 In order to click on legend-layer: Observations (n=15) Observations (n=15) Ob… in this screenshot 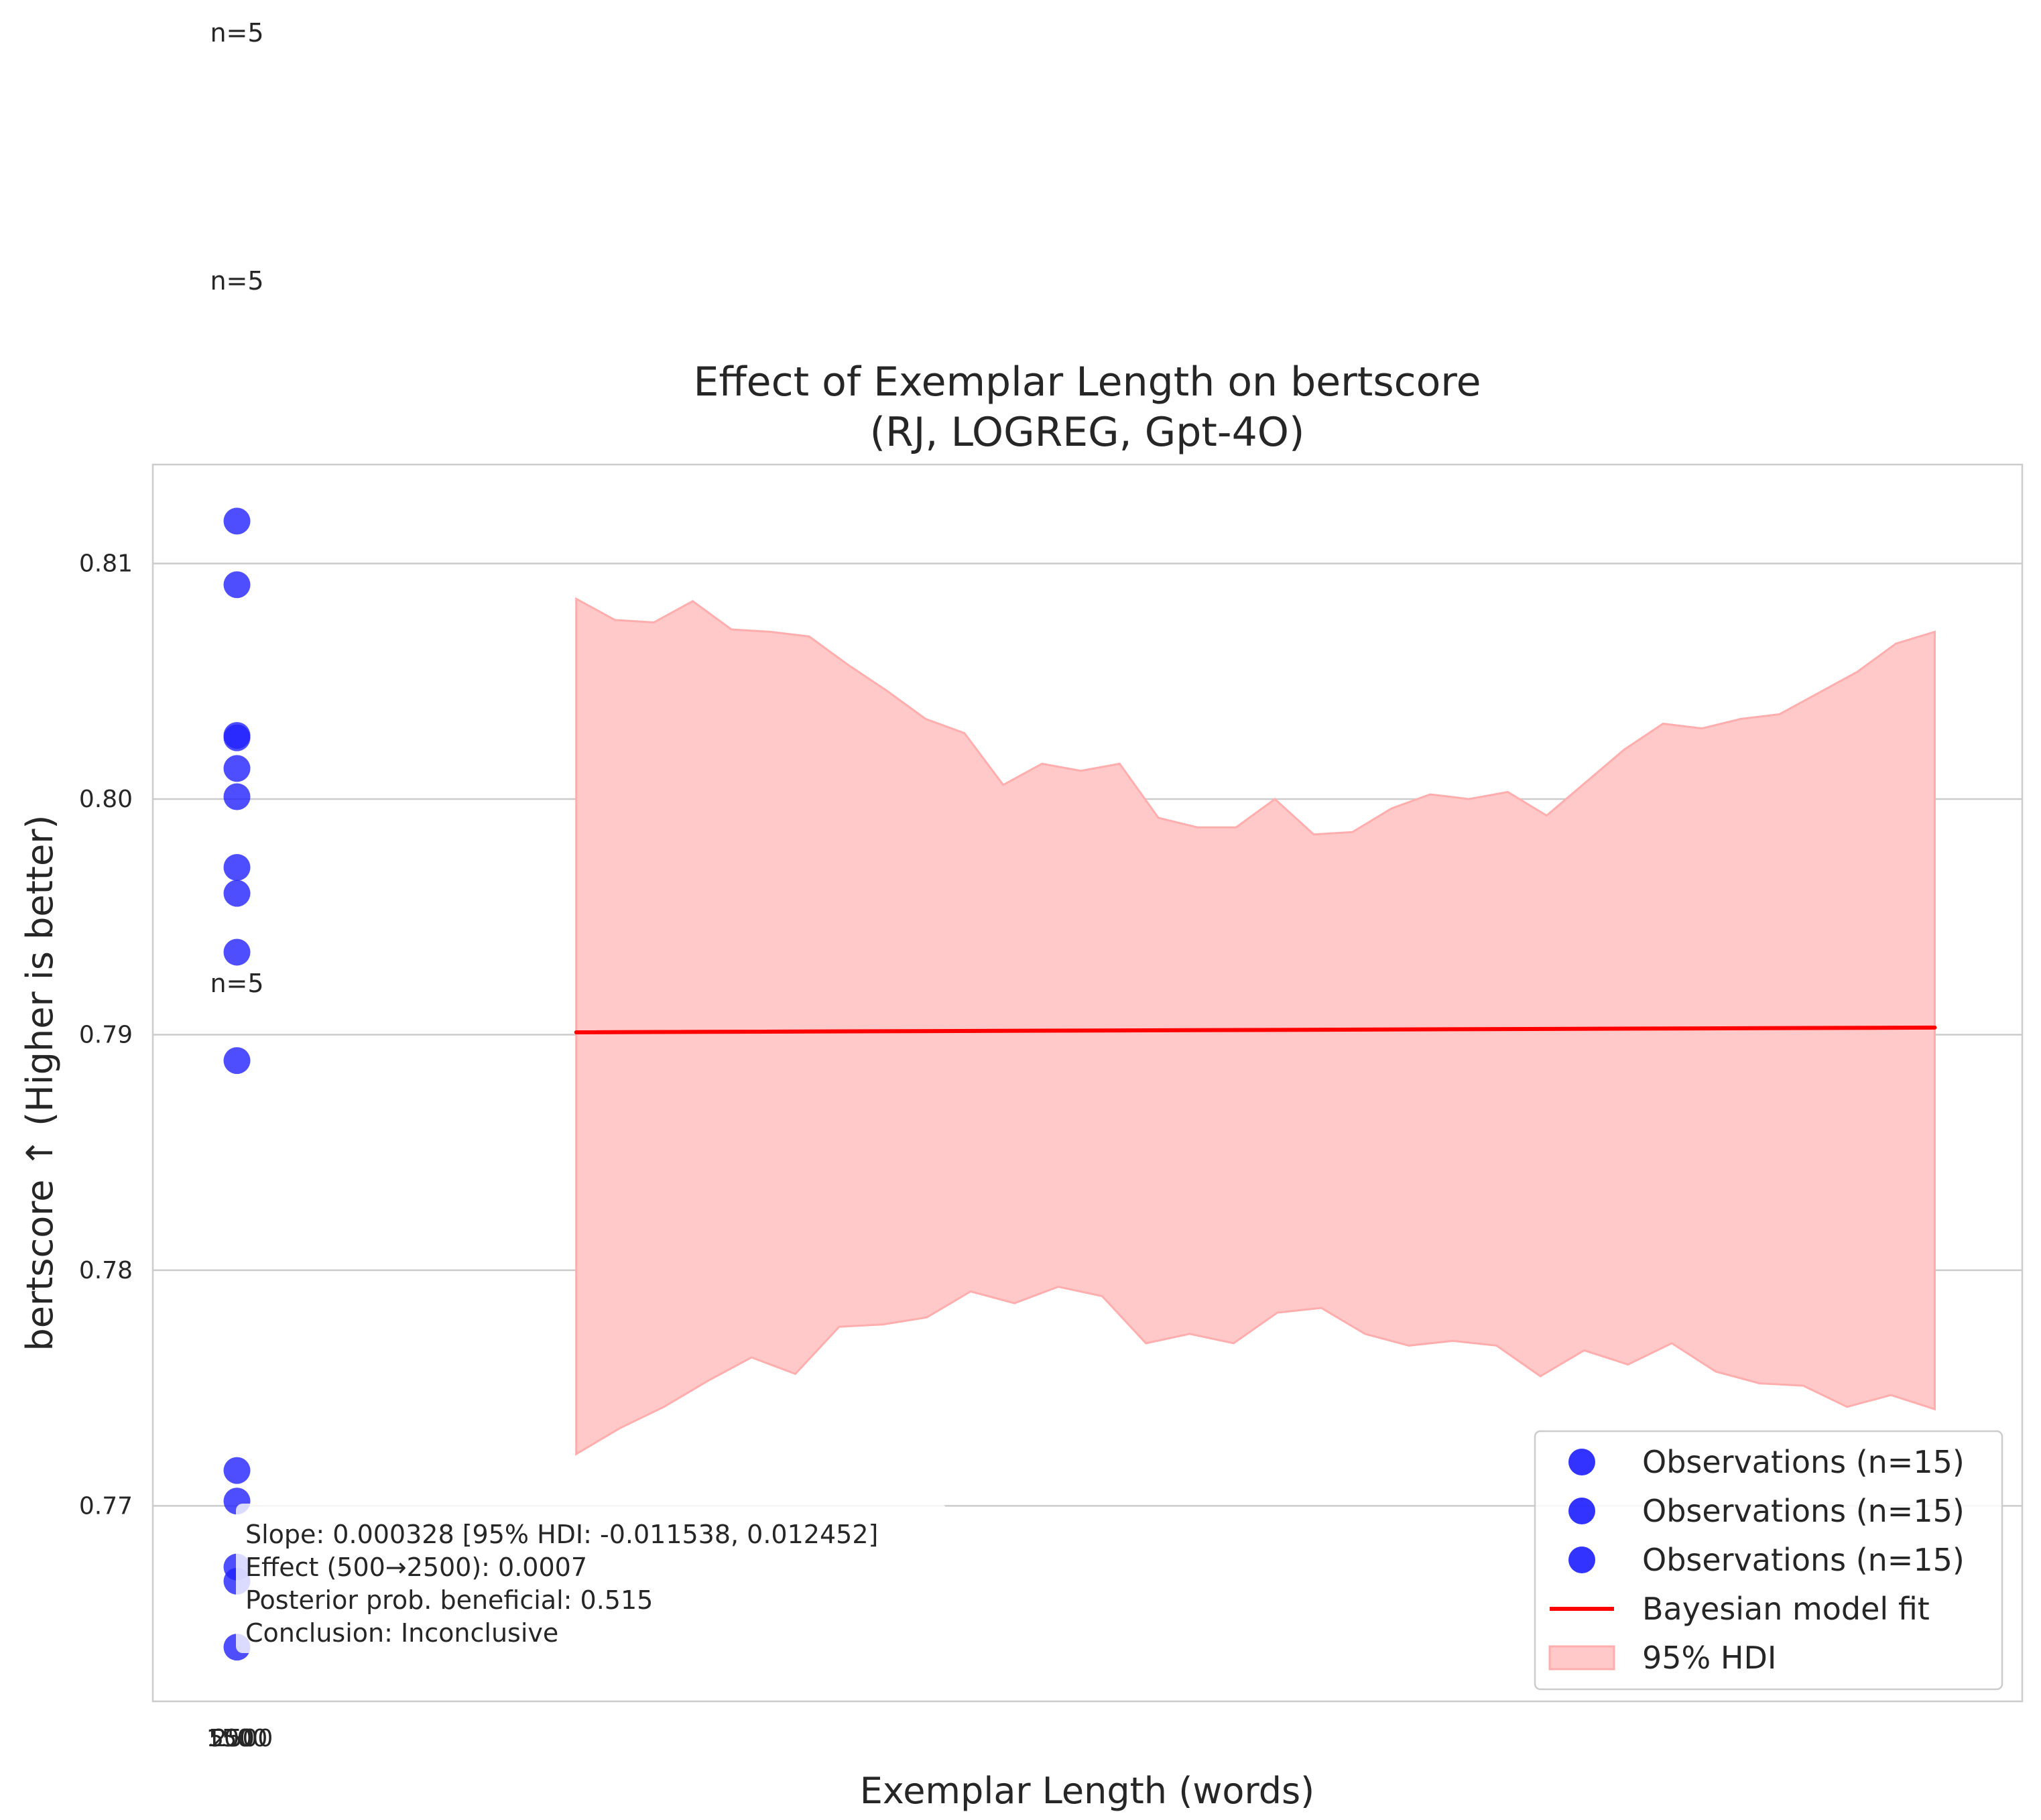, I will do `click(1768, 1560)`.